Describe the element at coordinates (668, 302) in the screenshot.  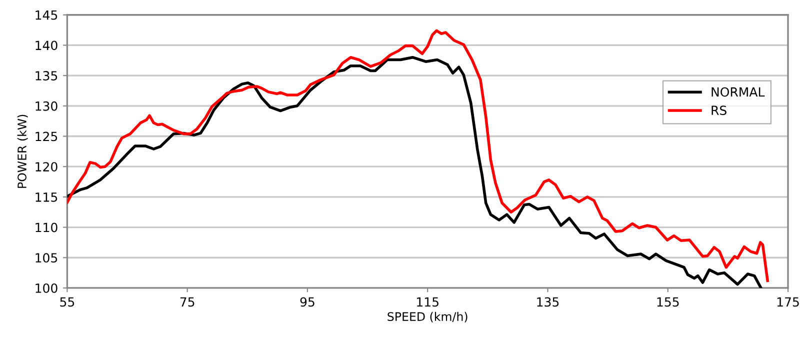
I see `x-tick-label: 155` at that location.